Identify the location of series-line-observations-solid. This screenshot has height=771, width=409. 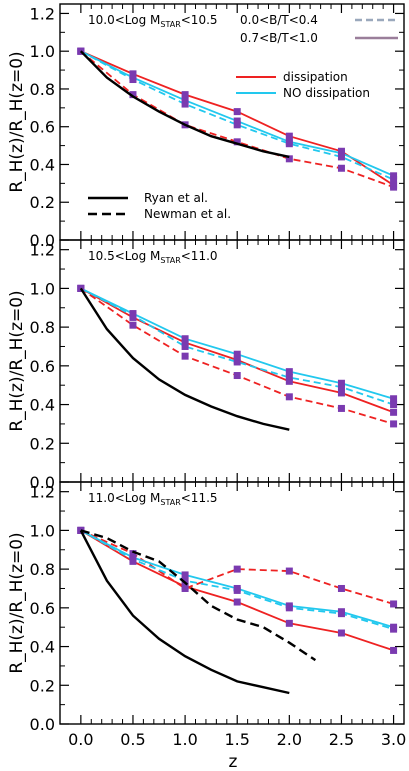
(184, 359).